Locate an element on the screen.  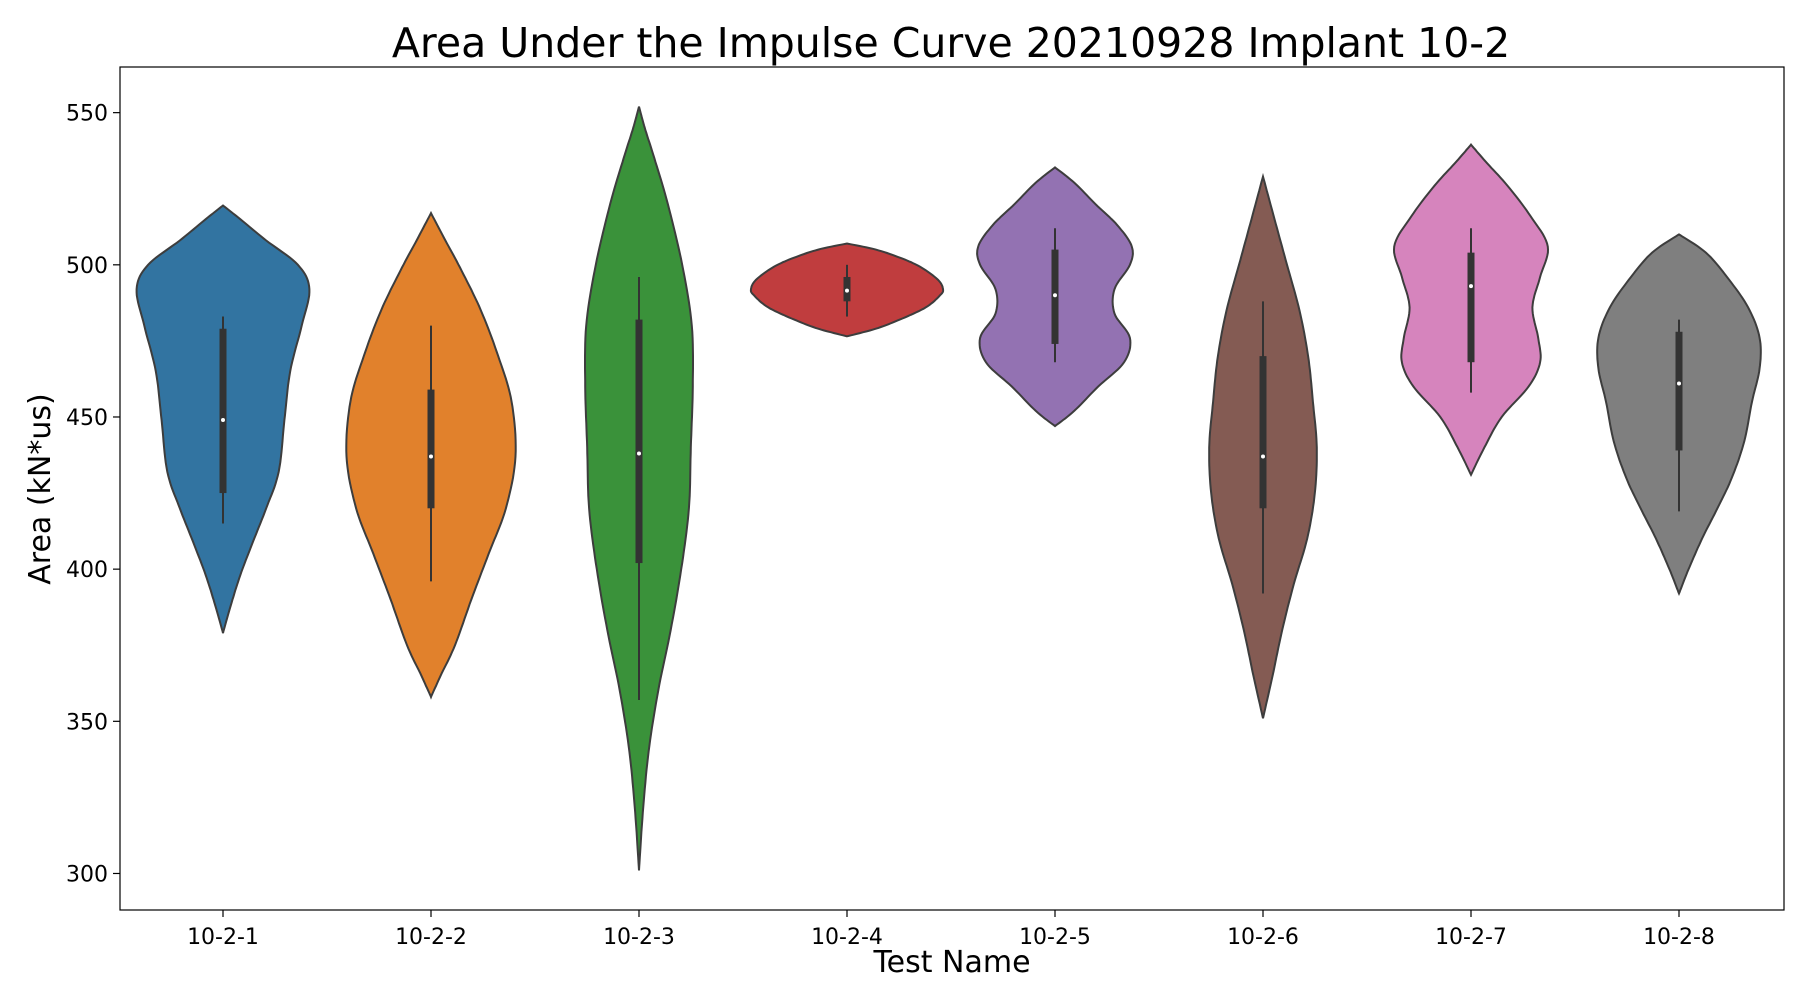
y-tick-label: 450 is located at coordinates (87, 418).